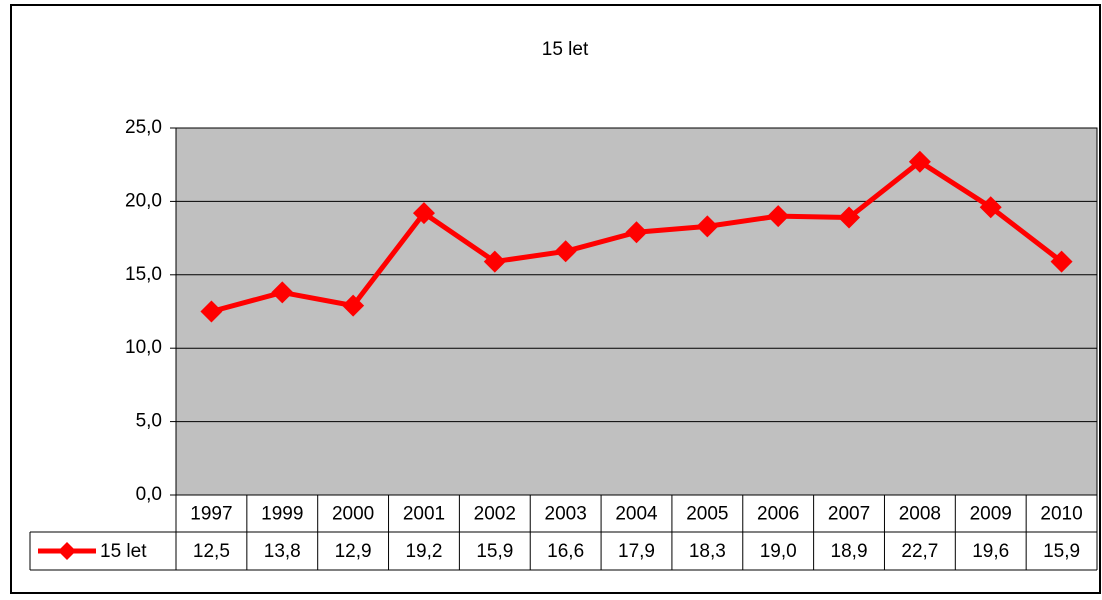 The height and width of the screenshot is (600, 1102). What do you see at coordinates (149, 421) in the screenshot?
I see `y-tick-label: 5,0` at bounding box center [149, 421].